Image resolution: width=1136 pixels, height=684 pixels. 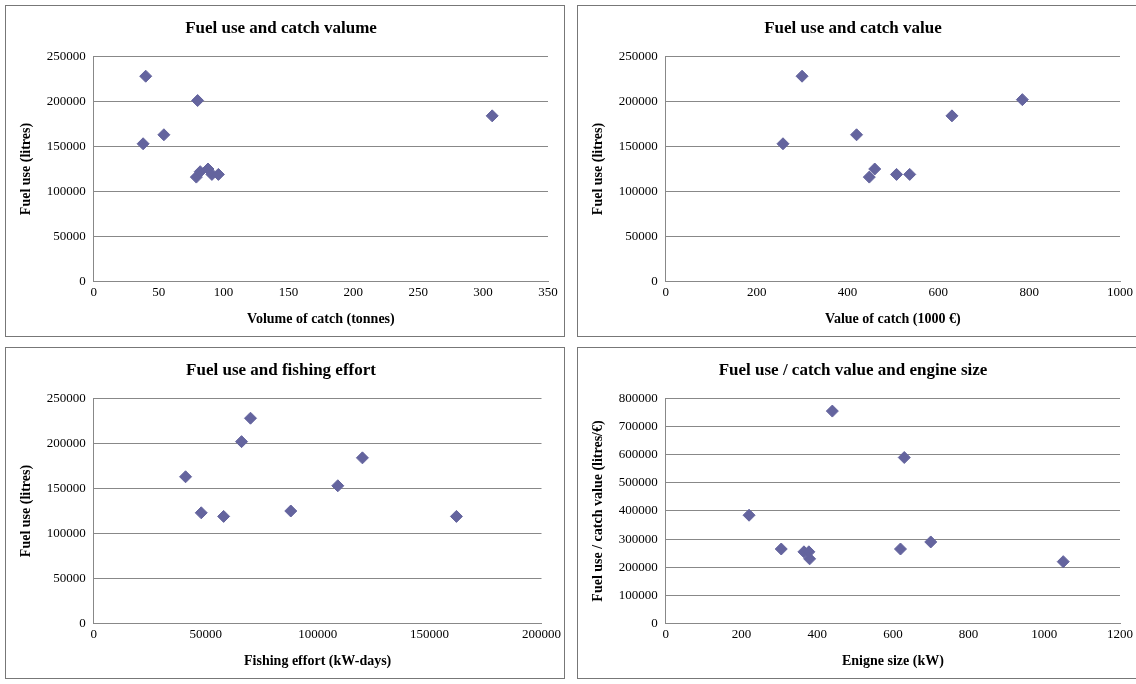 I want to click on x-tick-label: 100, so click(x=223, y=291).